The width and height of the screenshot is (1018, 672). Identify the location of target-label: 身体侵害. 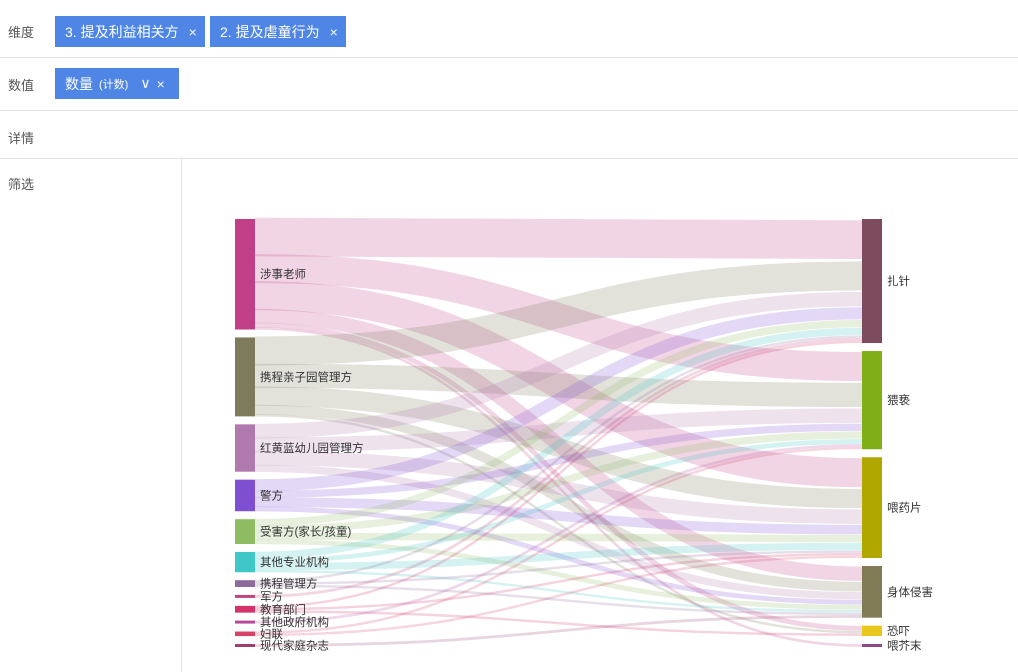
(910, 592).